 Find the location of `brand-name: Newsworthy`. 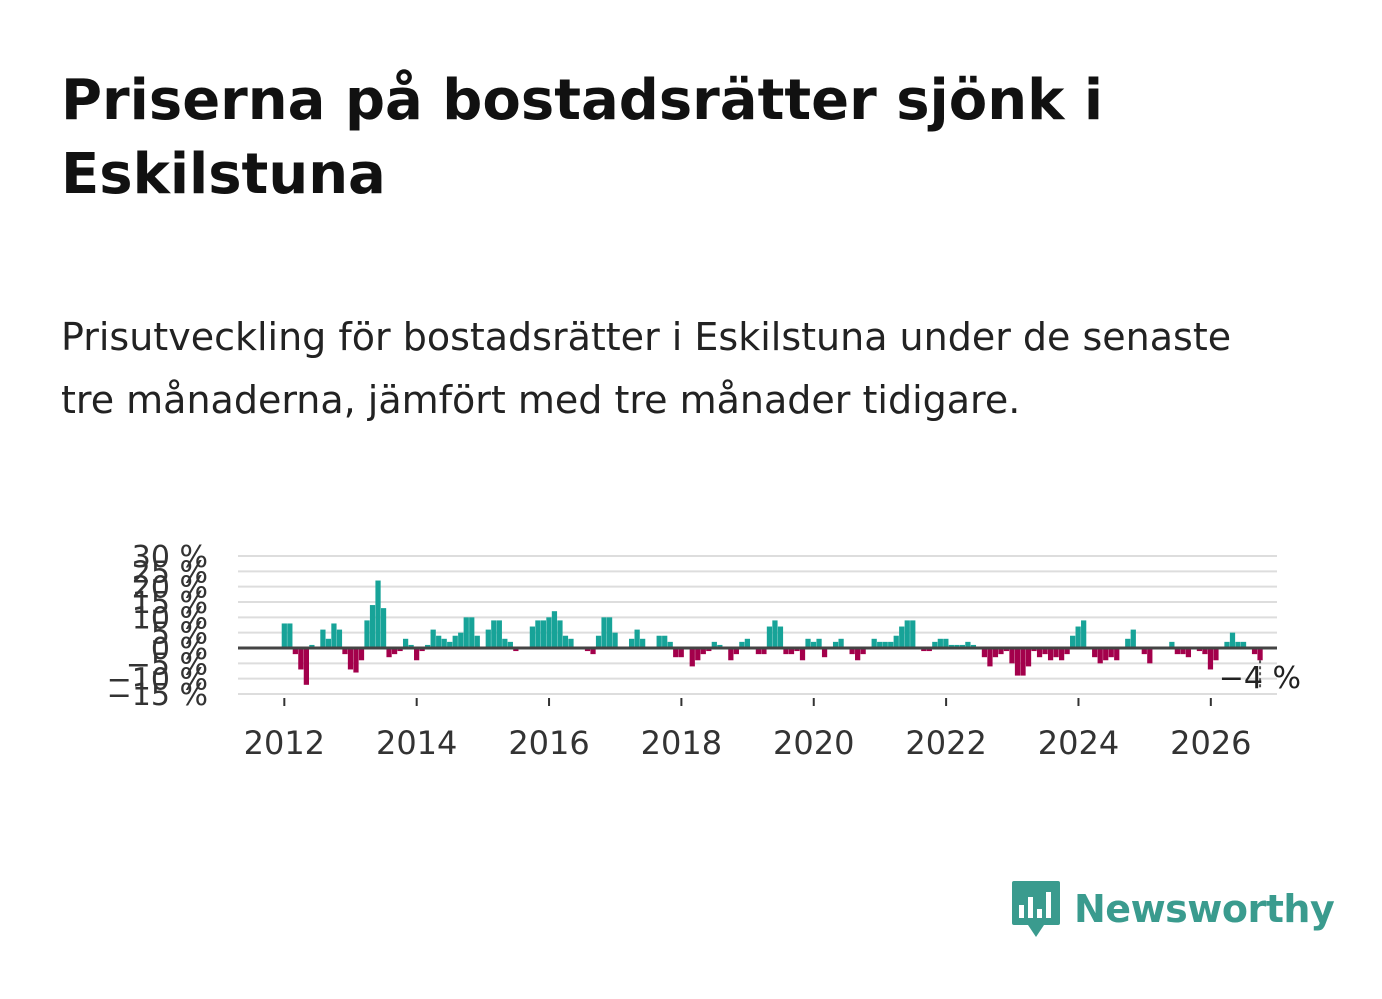

brand-name: Newsworthy is located at coordinates (1204, 909).